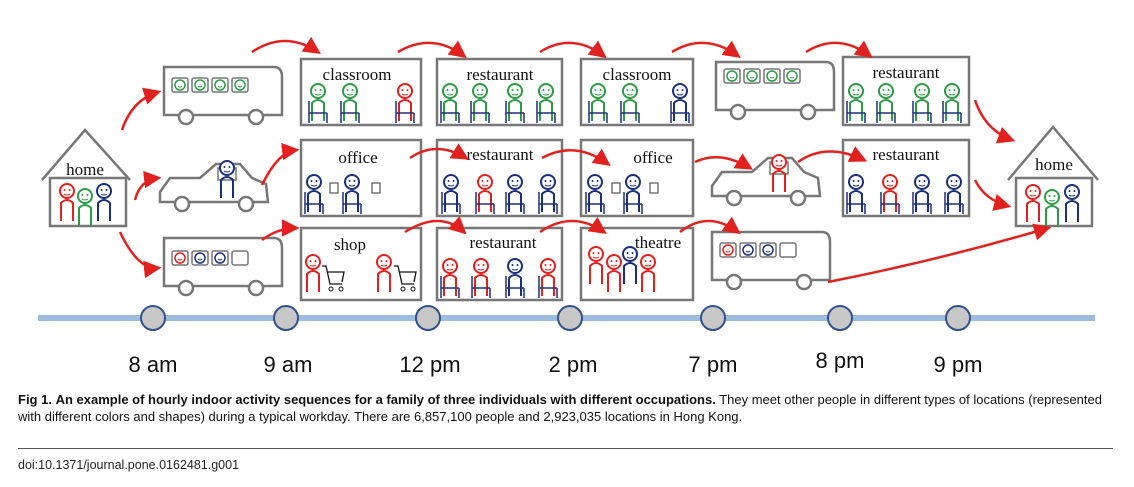 The width and height of the screenshot is (1134, 487). I want to click on home-right: home, so click(1053, 176).